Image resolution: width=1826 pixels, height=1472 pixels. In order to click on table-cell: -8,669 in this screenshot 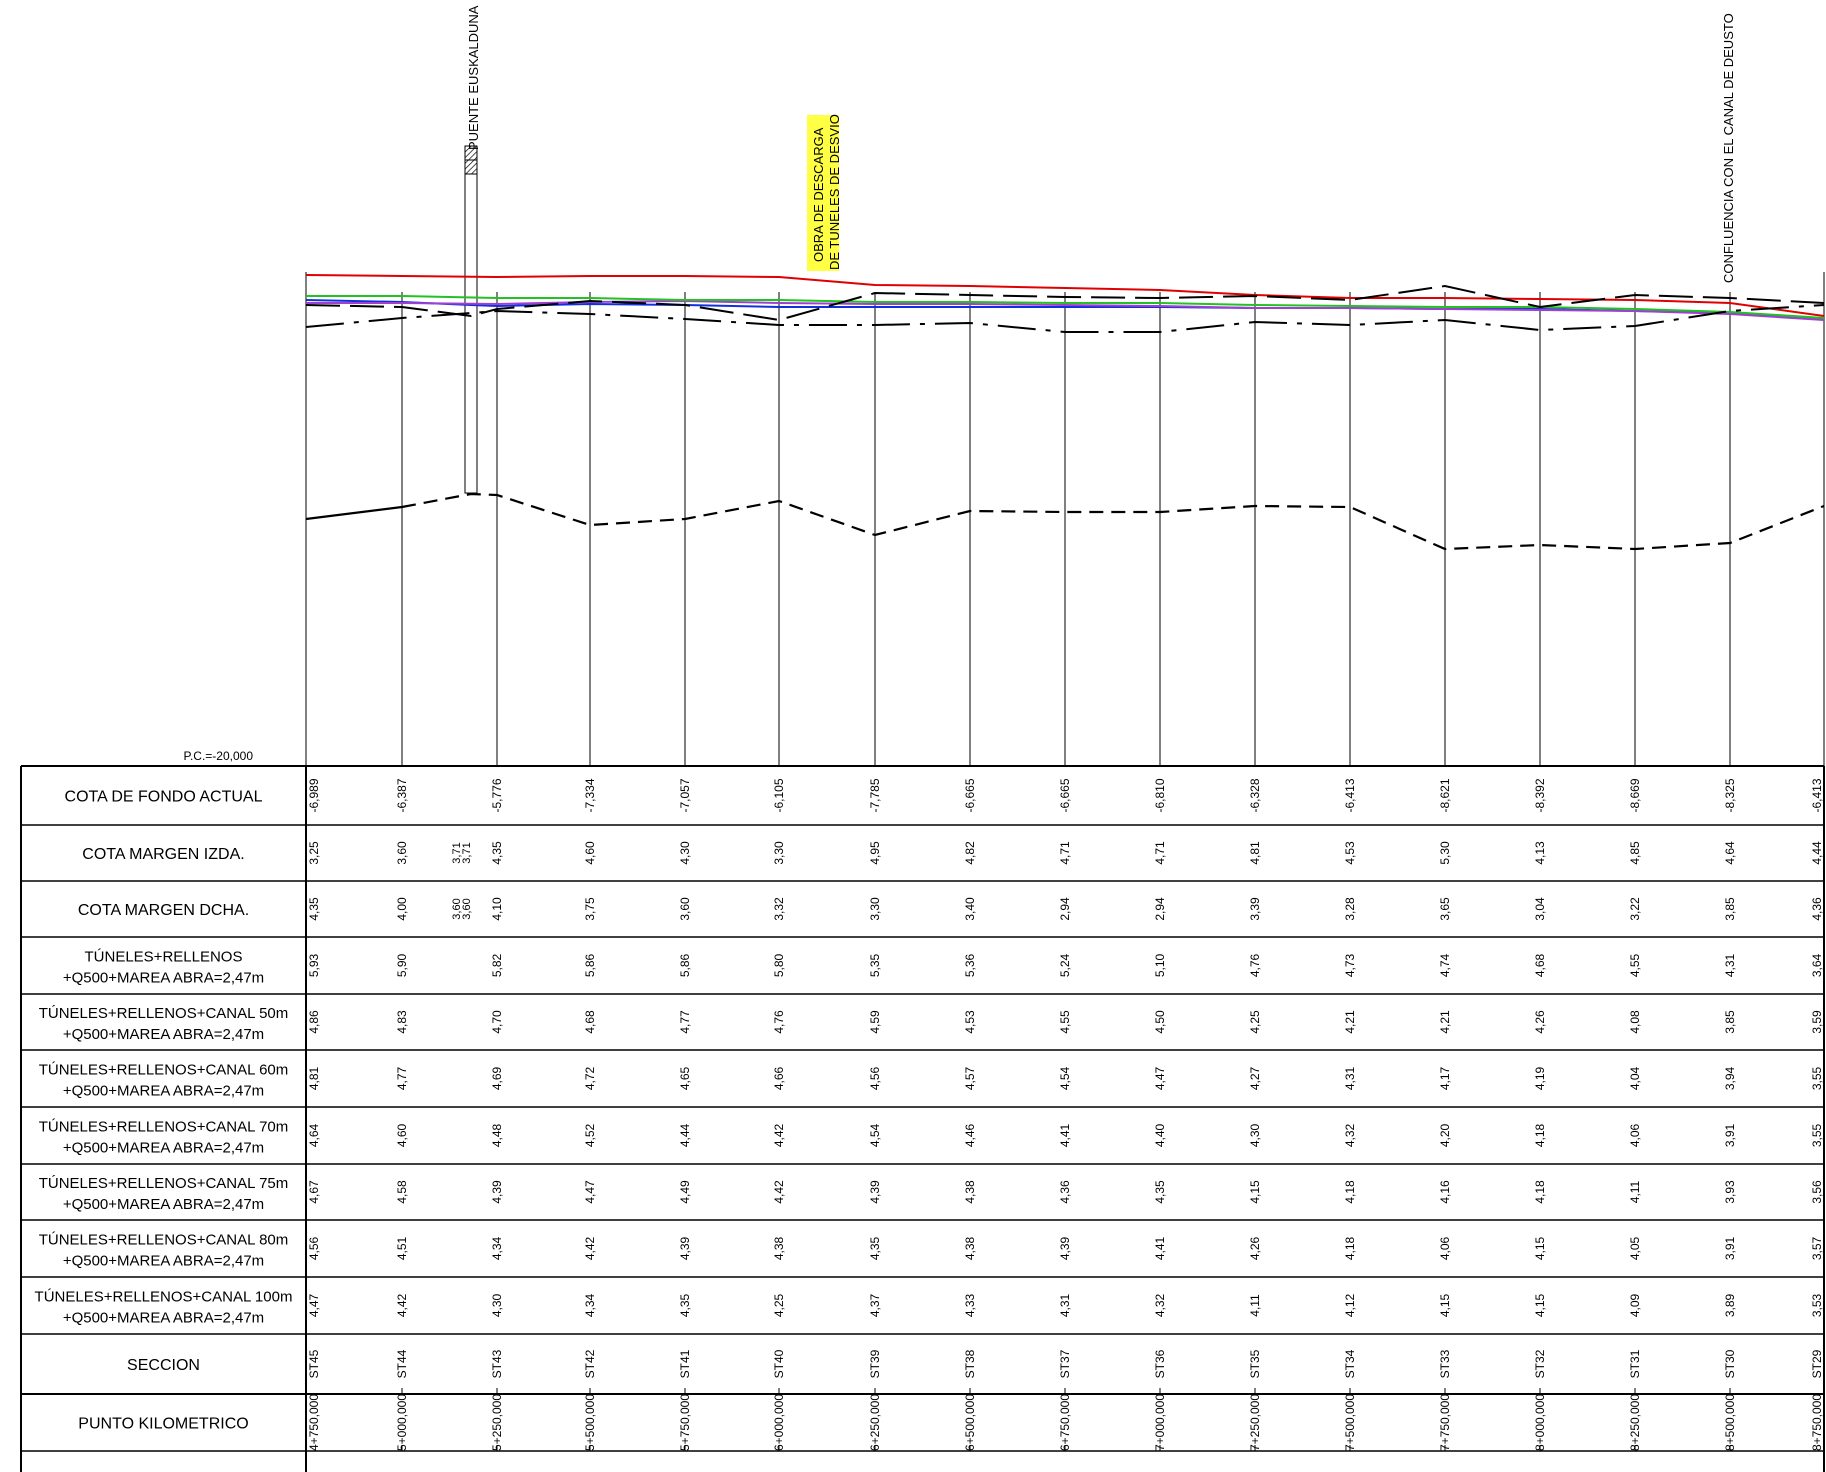, I will do `click(1635, 795)`.